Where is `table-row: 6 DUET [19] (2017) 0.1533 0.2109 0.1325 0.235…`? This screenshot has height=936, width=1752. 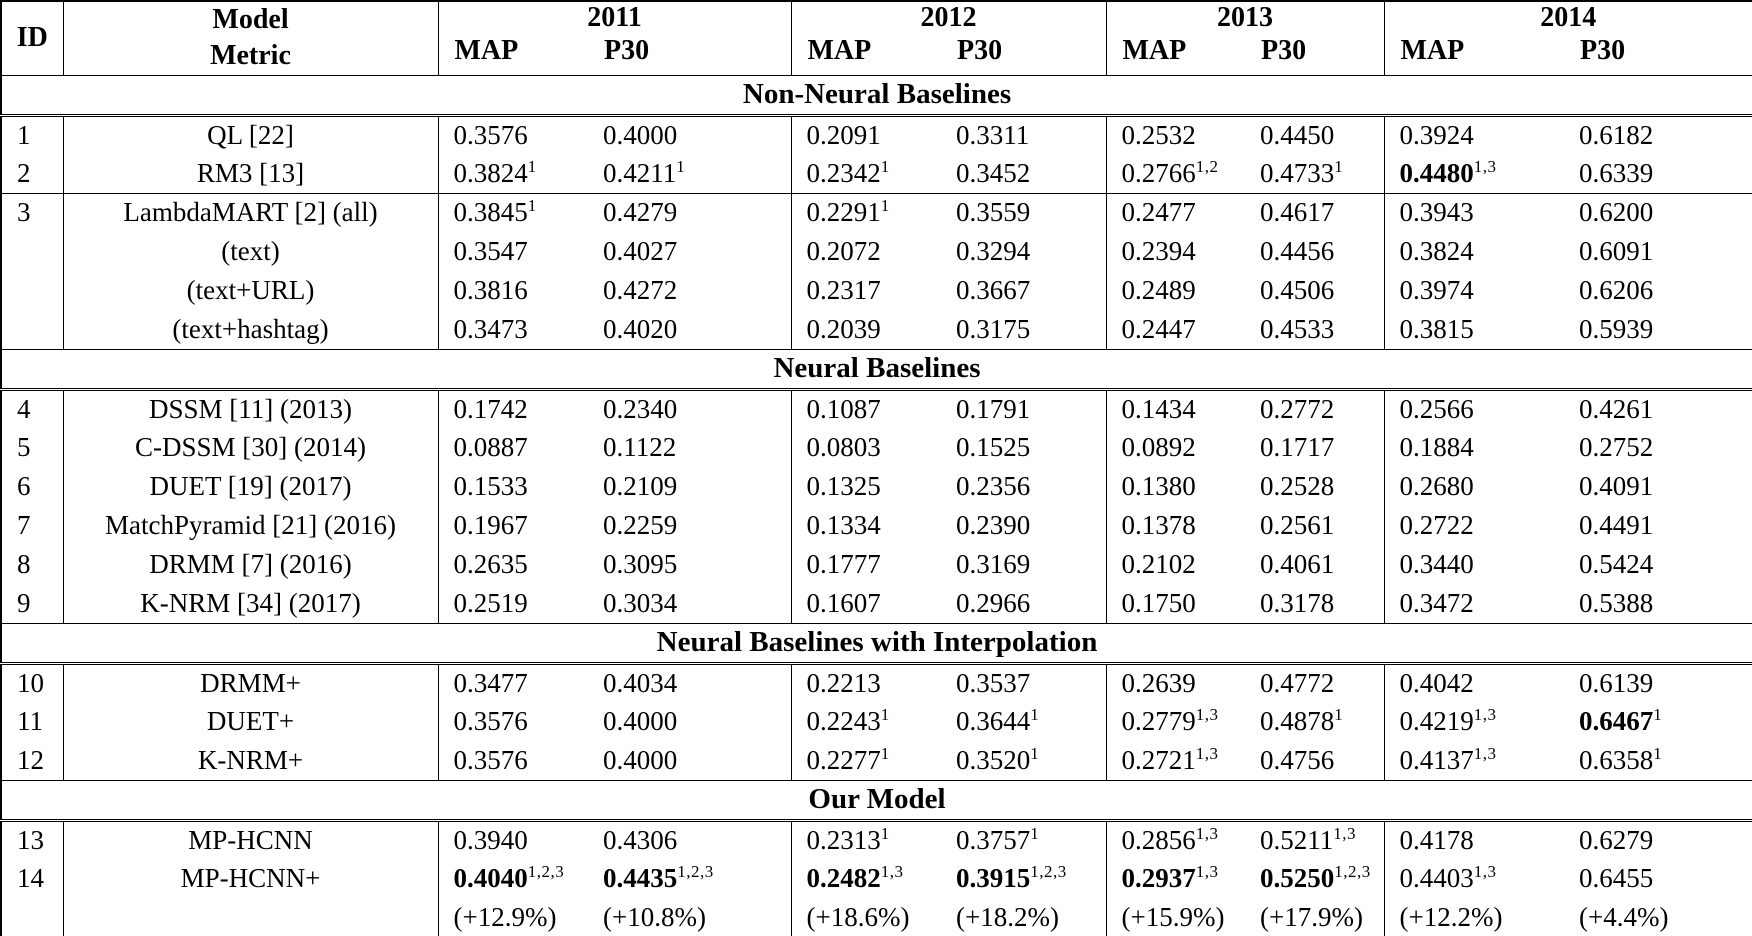
table-row: 6 DUET [19] (2017) 0.1533 0.2109 0.1325 0.235… is located at coordinates (876, 486).